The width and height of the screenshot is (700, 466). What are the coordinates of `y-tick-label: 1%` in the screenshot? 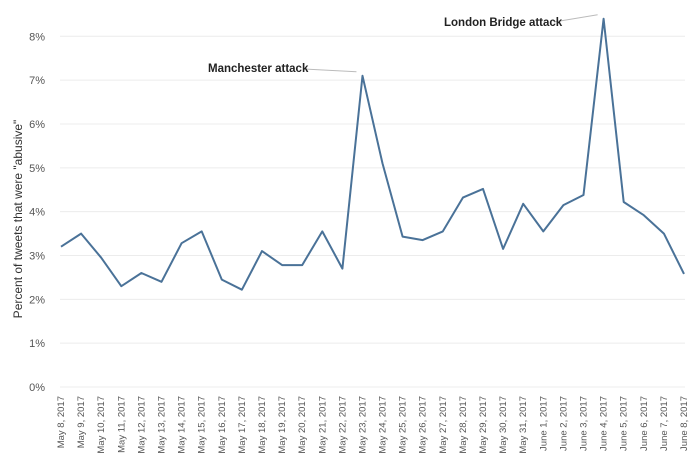 It's located at (37, 344).